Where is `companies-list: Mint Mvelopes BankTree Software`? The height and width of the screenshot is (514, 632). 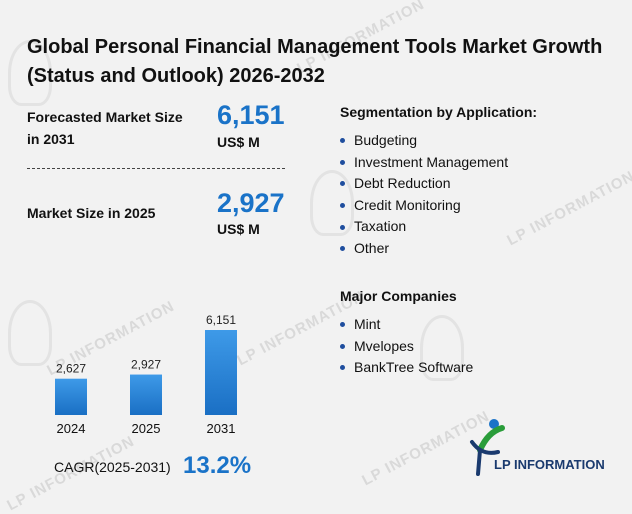 companies-list: Mint Mvelopes BankTree Software is located at coordinates (406, 346).